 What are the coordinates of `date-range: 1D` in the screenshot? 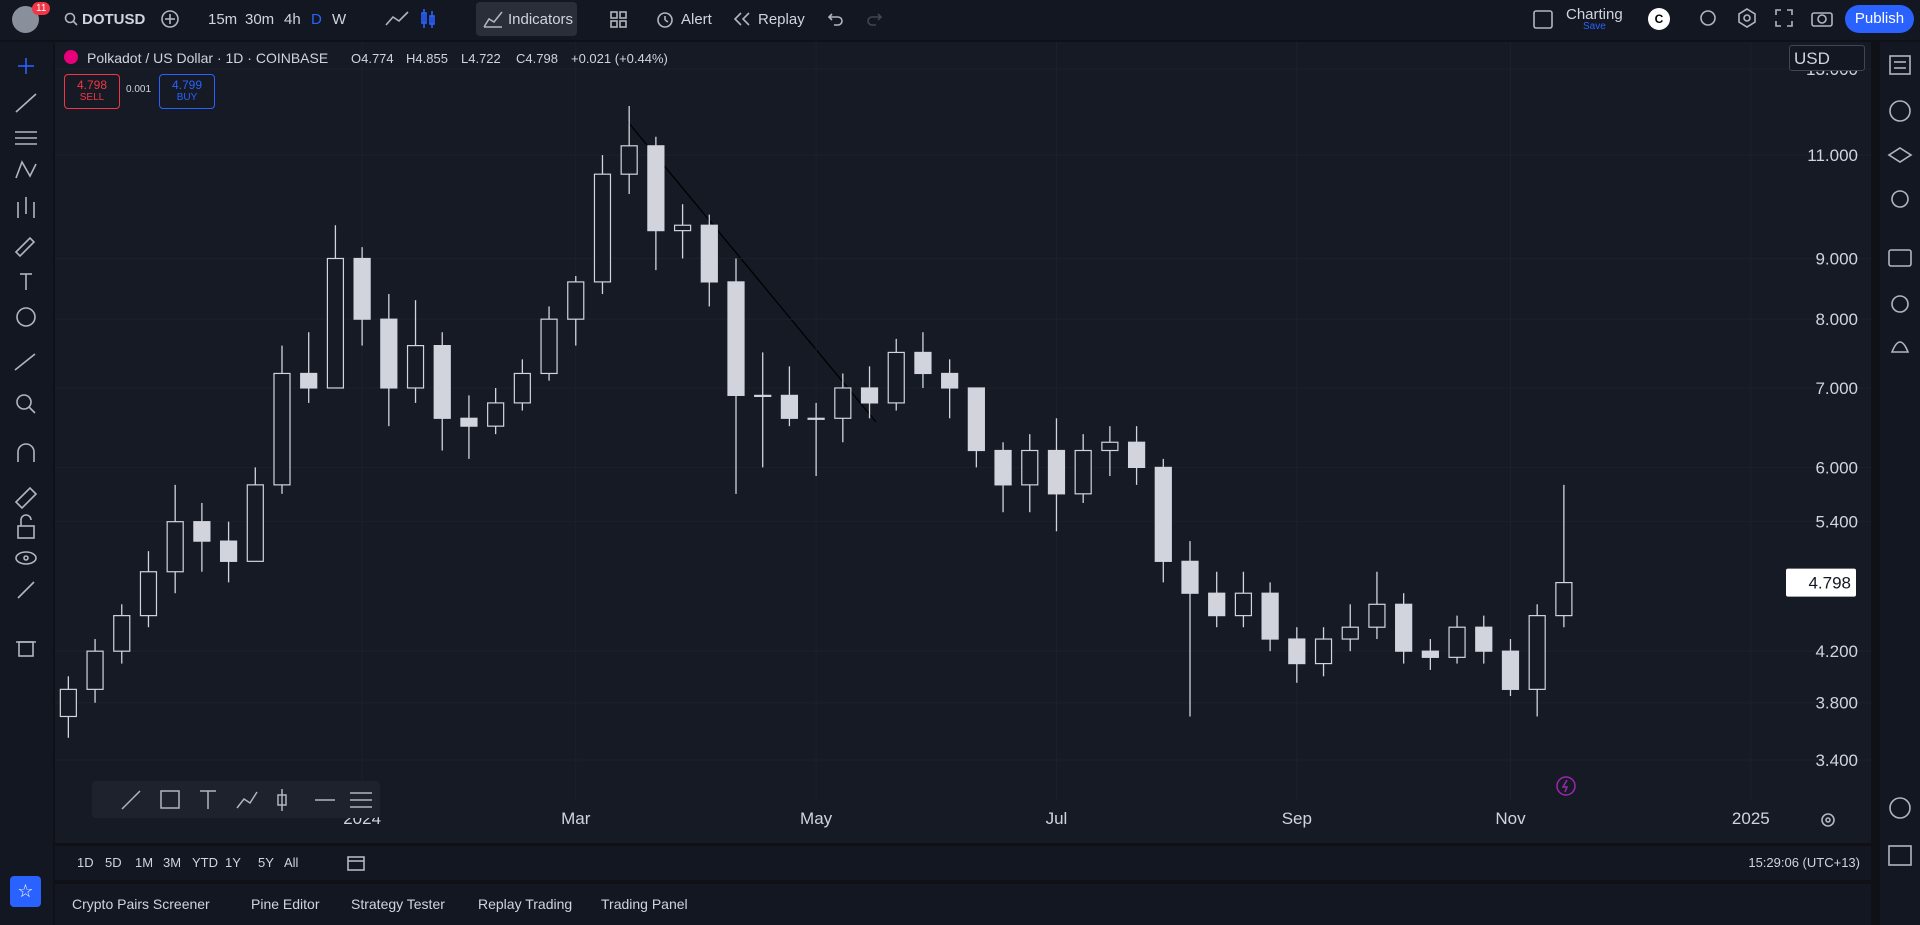 It's located at (85, 862).